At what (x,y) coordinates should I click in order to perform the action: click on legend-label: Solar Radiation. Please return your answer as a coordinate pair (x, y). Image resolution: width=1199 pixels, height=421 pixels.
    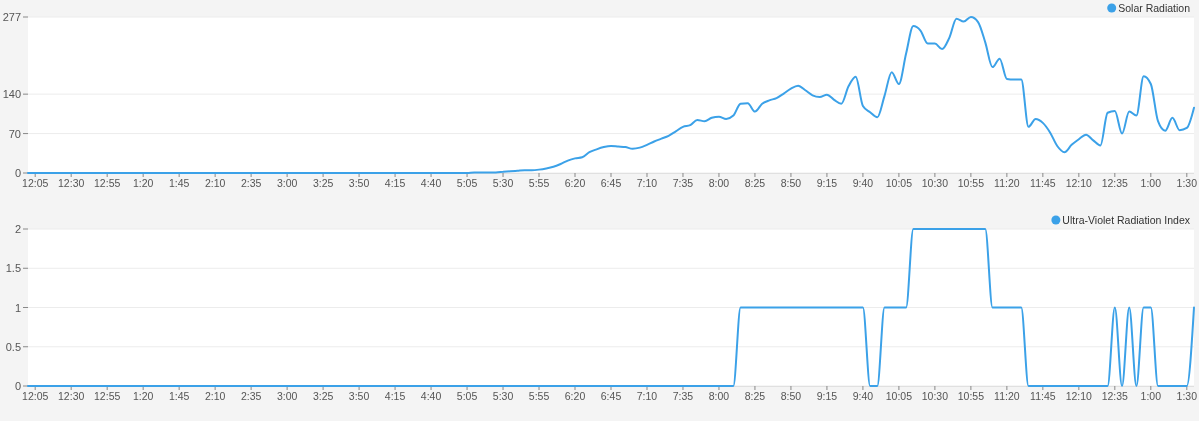
    Looking at the image, I should click on (1154, 7).